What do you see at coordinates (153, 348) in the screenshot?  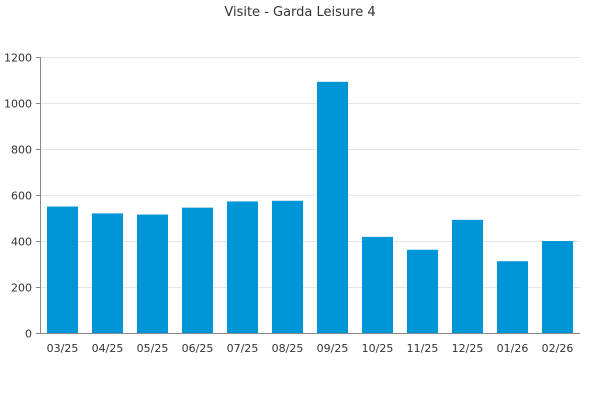 I see `x-tick-label: 05/25` at bounding box center [153, 348].